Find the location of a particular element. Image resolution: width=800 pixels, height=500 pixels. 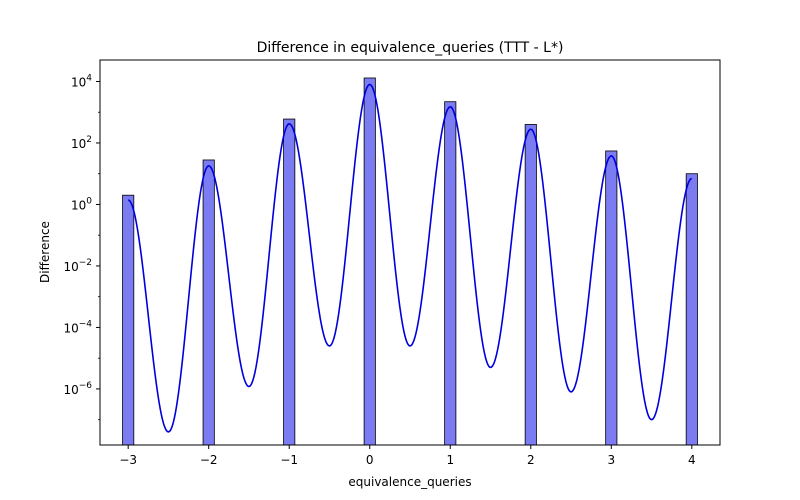

x-tick-label: 4 is located at coordinates (692, 460).